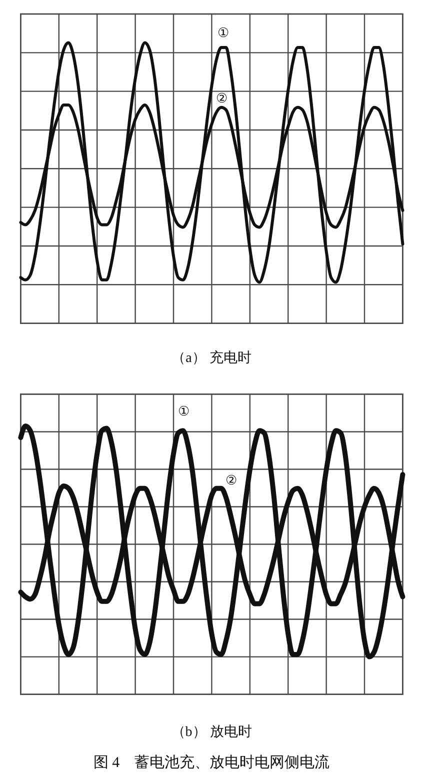 Image resolution: width=423 pixels, height=783 pixels. Describe the element at coordinates (211, 732) in the screenshot. I see `title: （b） 放电时` at that location.